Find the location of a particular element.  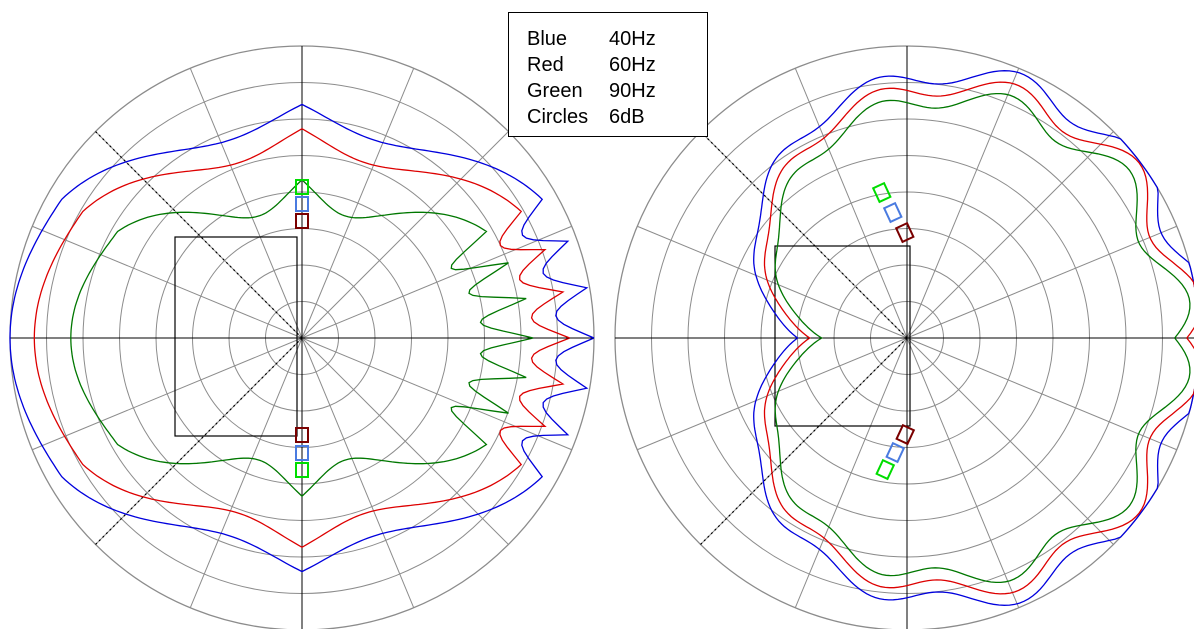

legend-key-circles: Circles is located at coordinates (558, 117).